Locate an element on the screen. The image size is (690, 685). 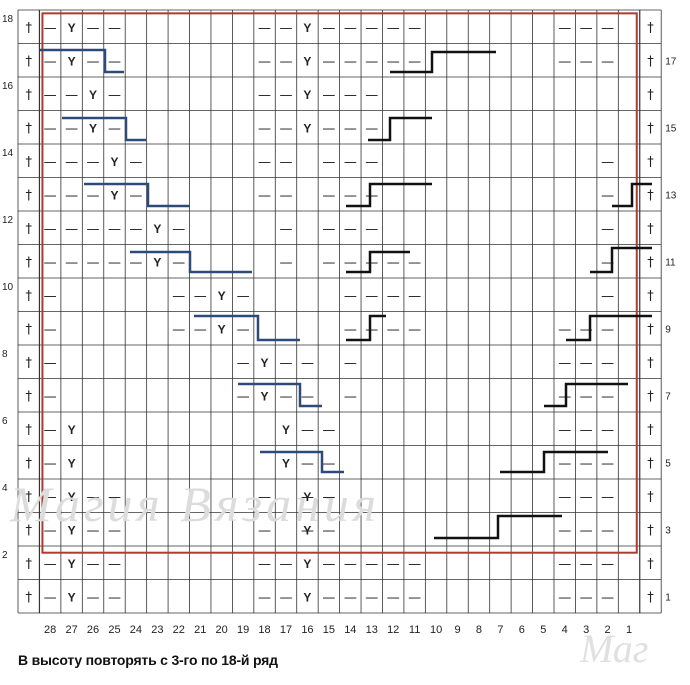
row-label-right: 17 is located at coordinates (671, 61).